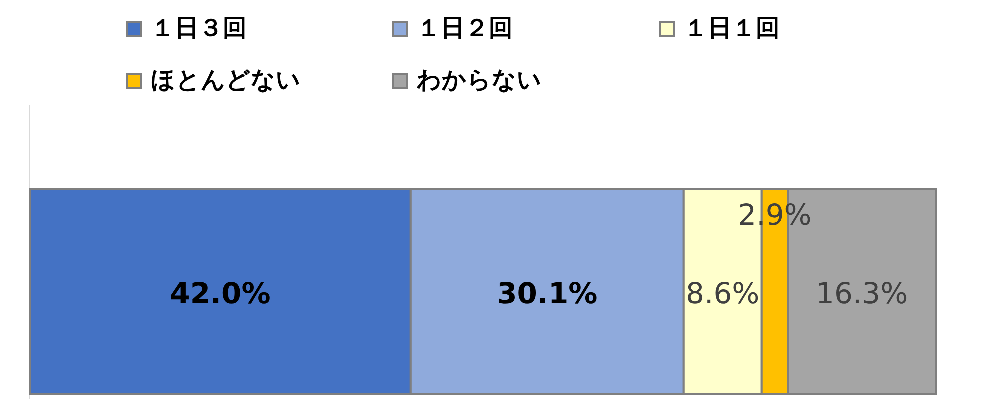 This screenshot has height=399, width=1000. I want to click on data-label: 42.0%, so click(220, 293).